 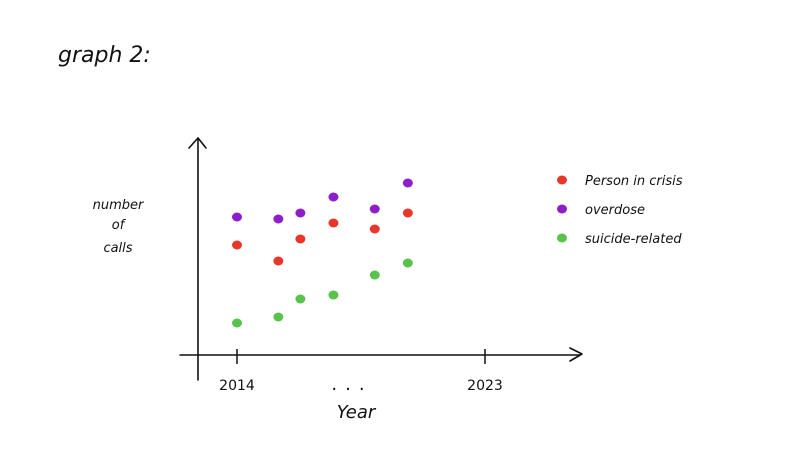 What do you see at coordinates (361, 372) in the screenshot?
I see `x-ticks: 2014... 2023` at bounding box center [361, 372].